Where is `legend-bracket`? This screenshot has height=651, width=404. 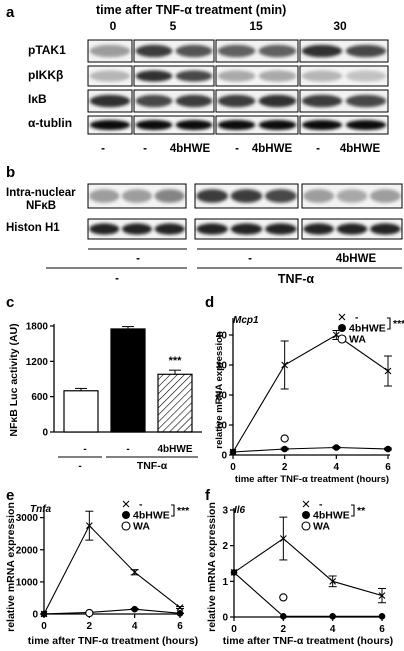 legend-bracket is located at coordinates (173, 510).